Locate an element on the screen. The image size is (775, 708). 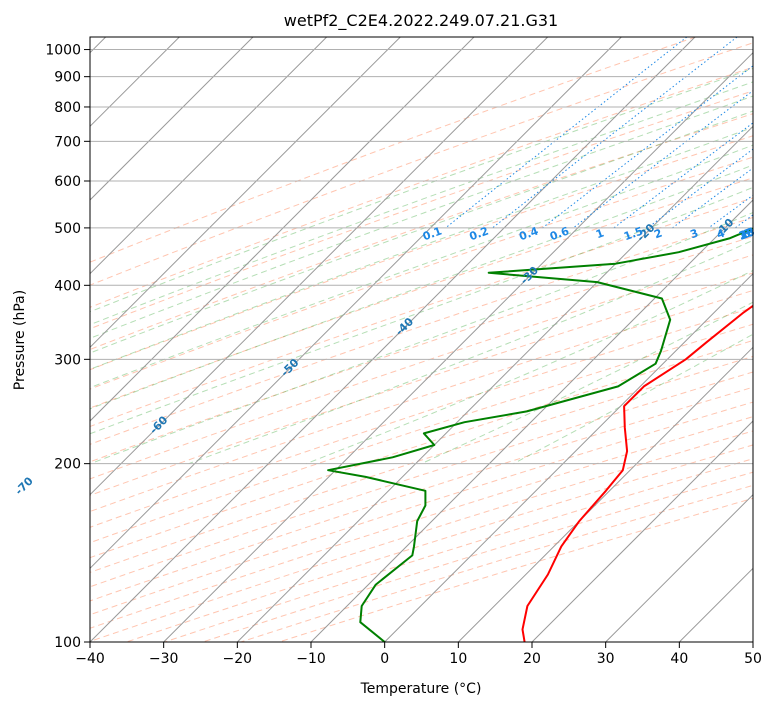
y-tick-label: 600 is located at coordinates (67, 182).